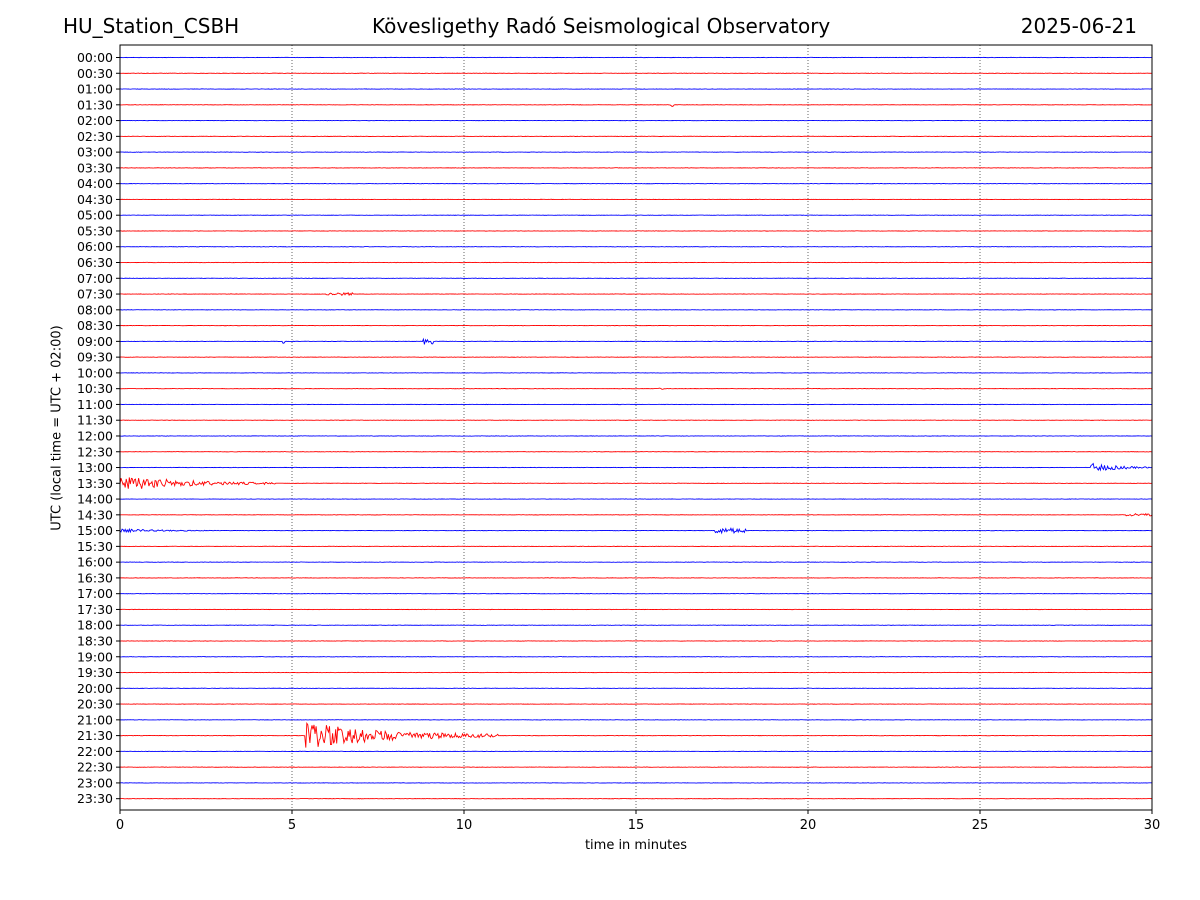 The image size is (1200, 900). I want to click on x-tick-label: 10, so click(464, 825).